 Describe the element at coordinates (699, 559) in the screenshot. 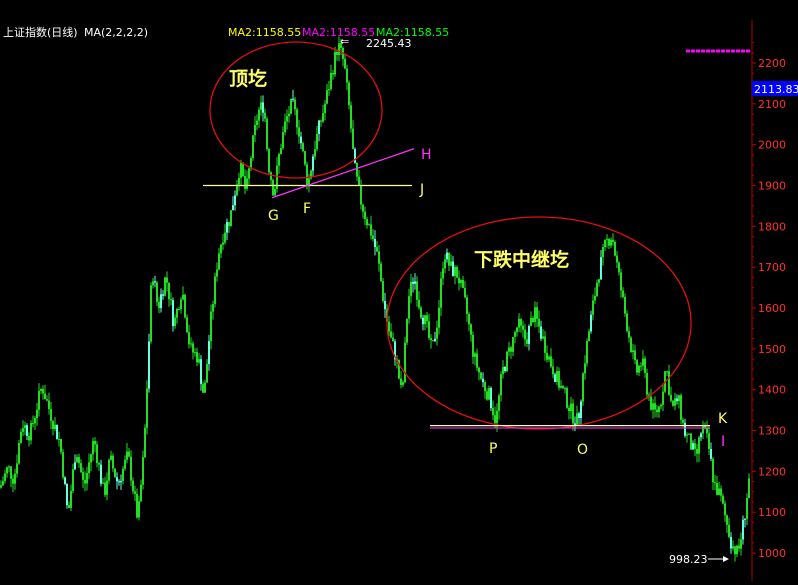

I see `low-marker: 998.23` at that location.